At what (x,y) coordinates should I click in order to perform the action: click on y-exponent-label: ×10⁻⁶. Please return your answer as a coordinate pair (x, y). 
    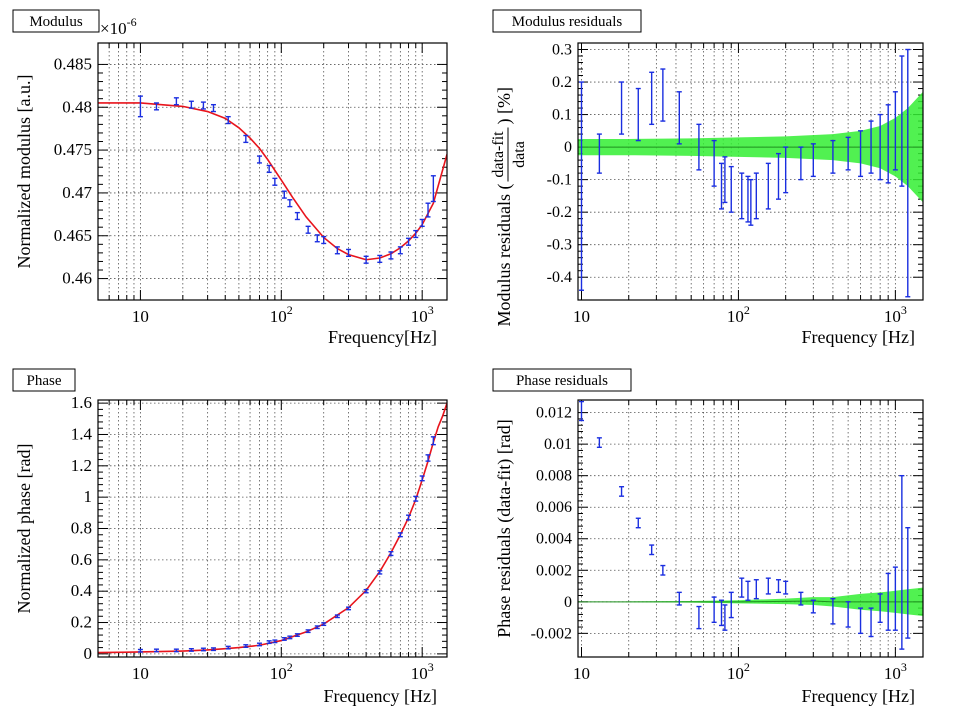
    Looking at the image, I should click on (118, 26).